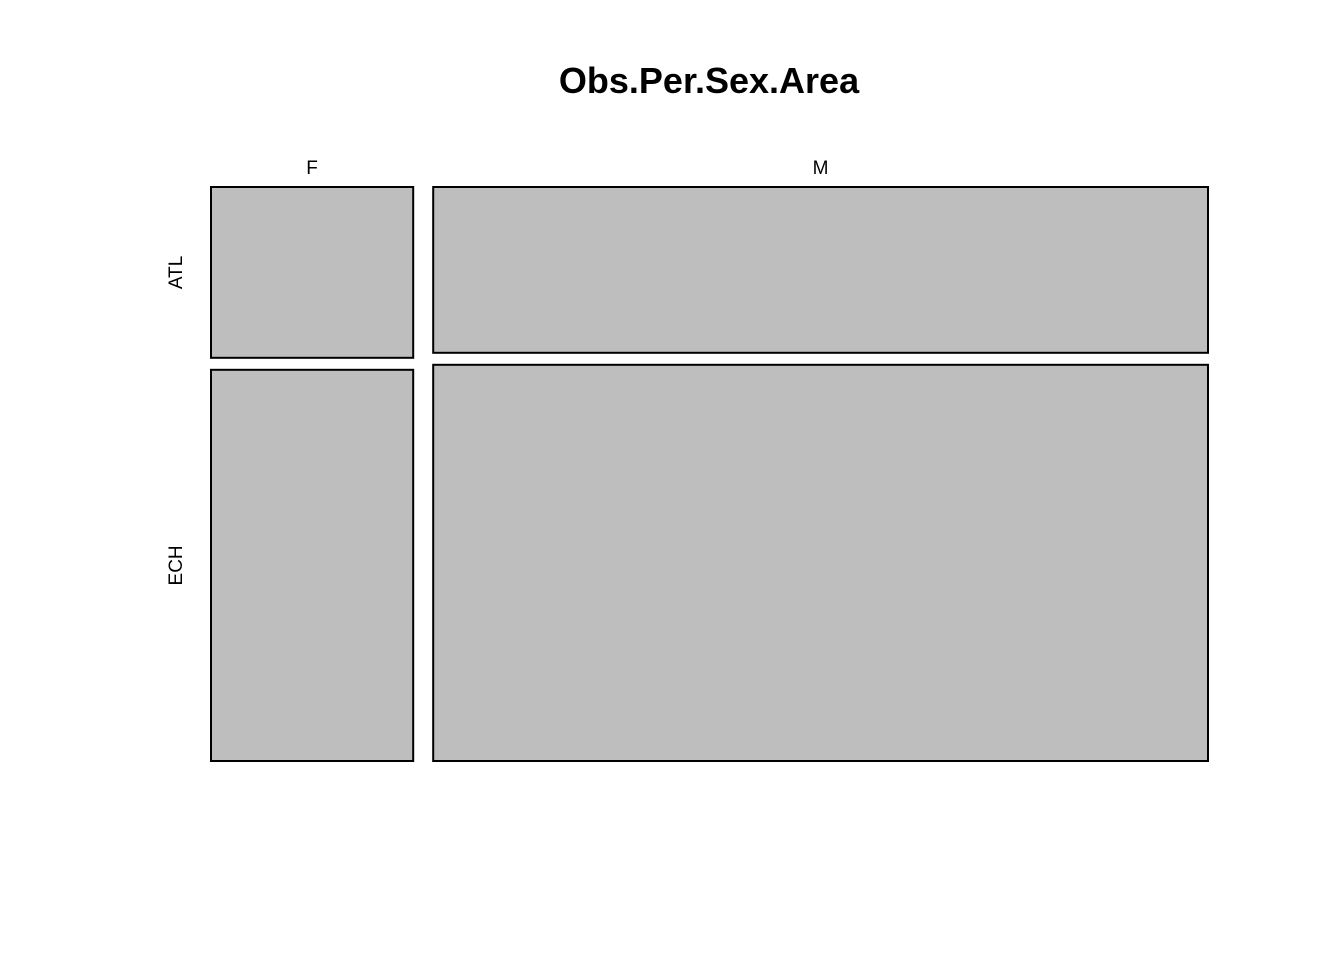 The width and height of the screenshot is (1344, 960). Describe the element at coordinates (709, 80) in the screenshot. I see `chart-title: Obs.Per.Sex.Area` at that location.